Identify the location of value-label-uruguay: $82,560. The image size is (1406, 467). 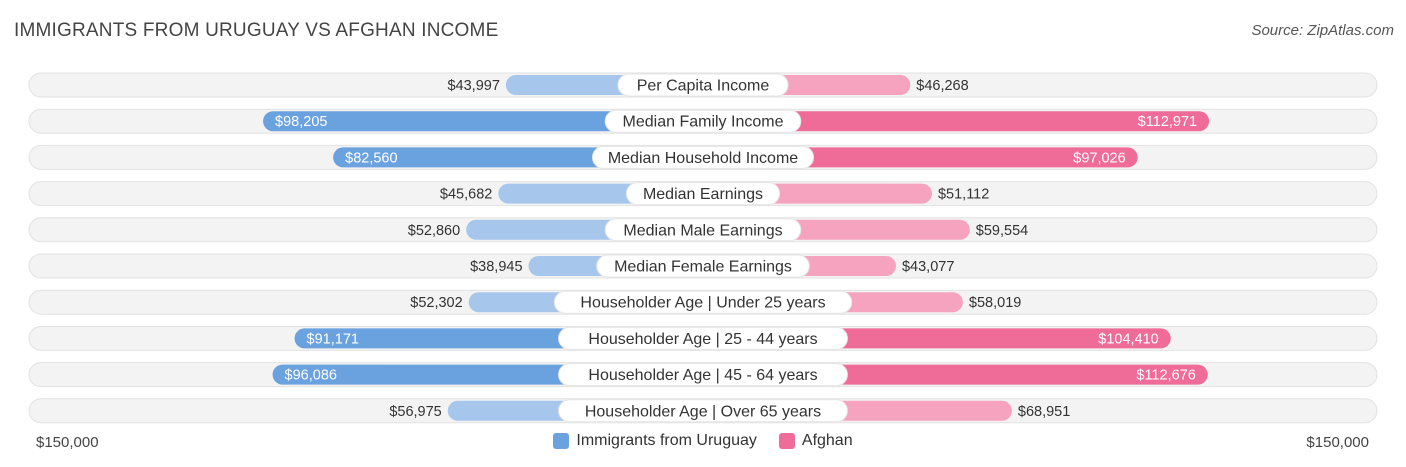
(371, 158).